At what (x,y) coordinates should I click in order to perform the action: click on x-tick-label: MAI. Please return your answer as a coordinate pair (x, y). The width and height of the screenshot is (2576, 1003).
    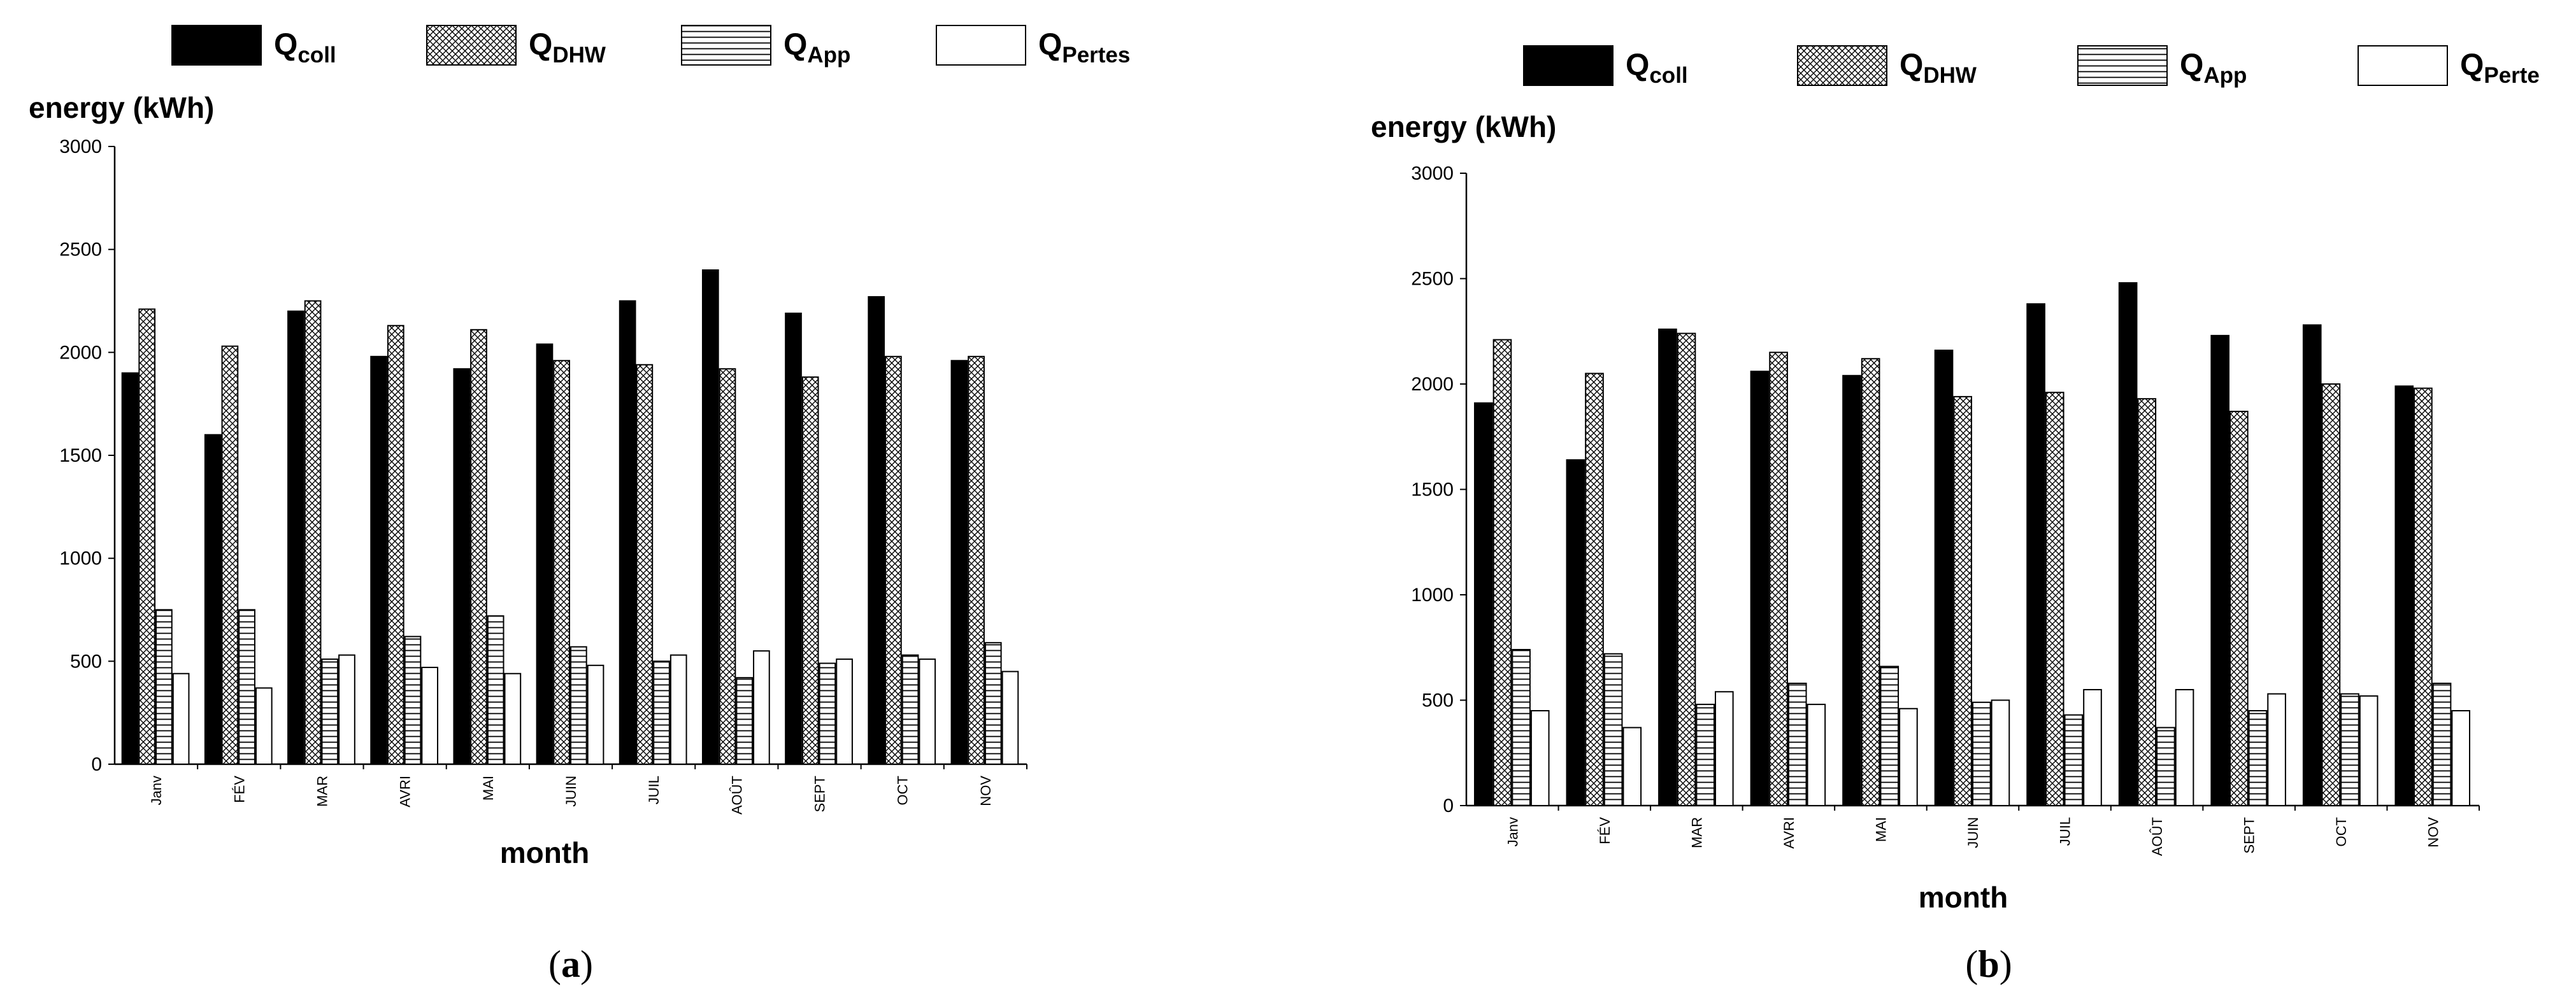
    Looking at the image, I should click on (1881, 829).